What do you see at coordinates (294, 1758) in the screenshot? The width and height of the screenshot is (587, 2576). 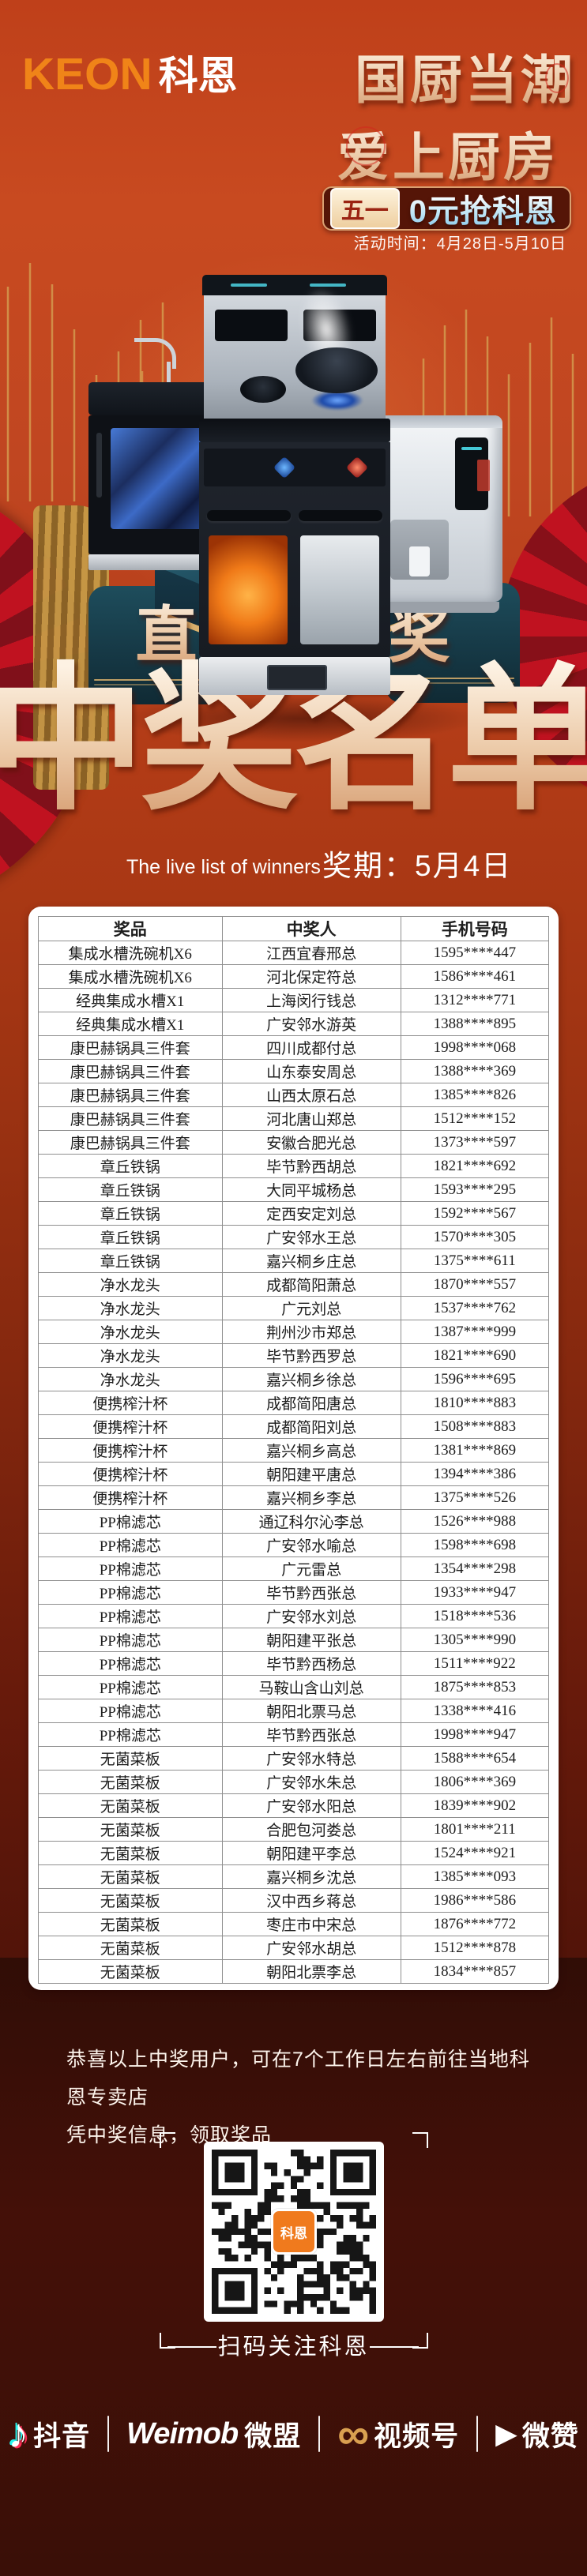 I see `table-row: 无菌菜板 广安邻水特总 1588****654` at bounding box center [294, 1758].